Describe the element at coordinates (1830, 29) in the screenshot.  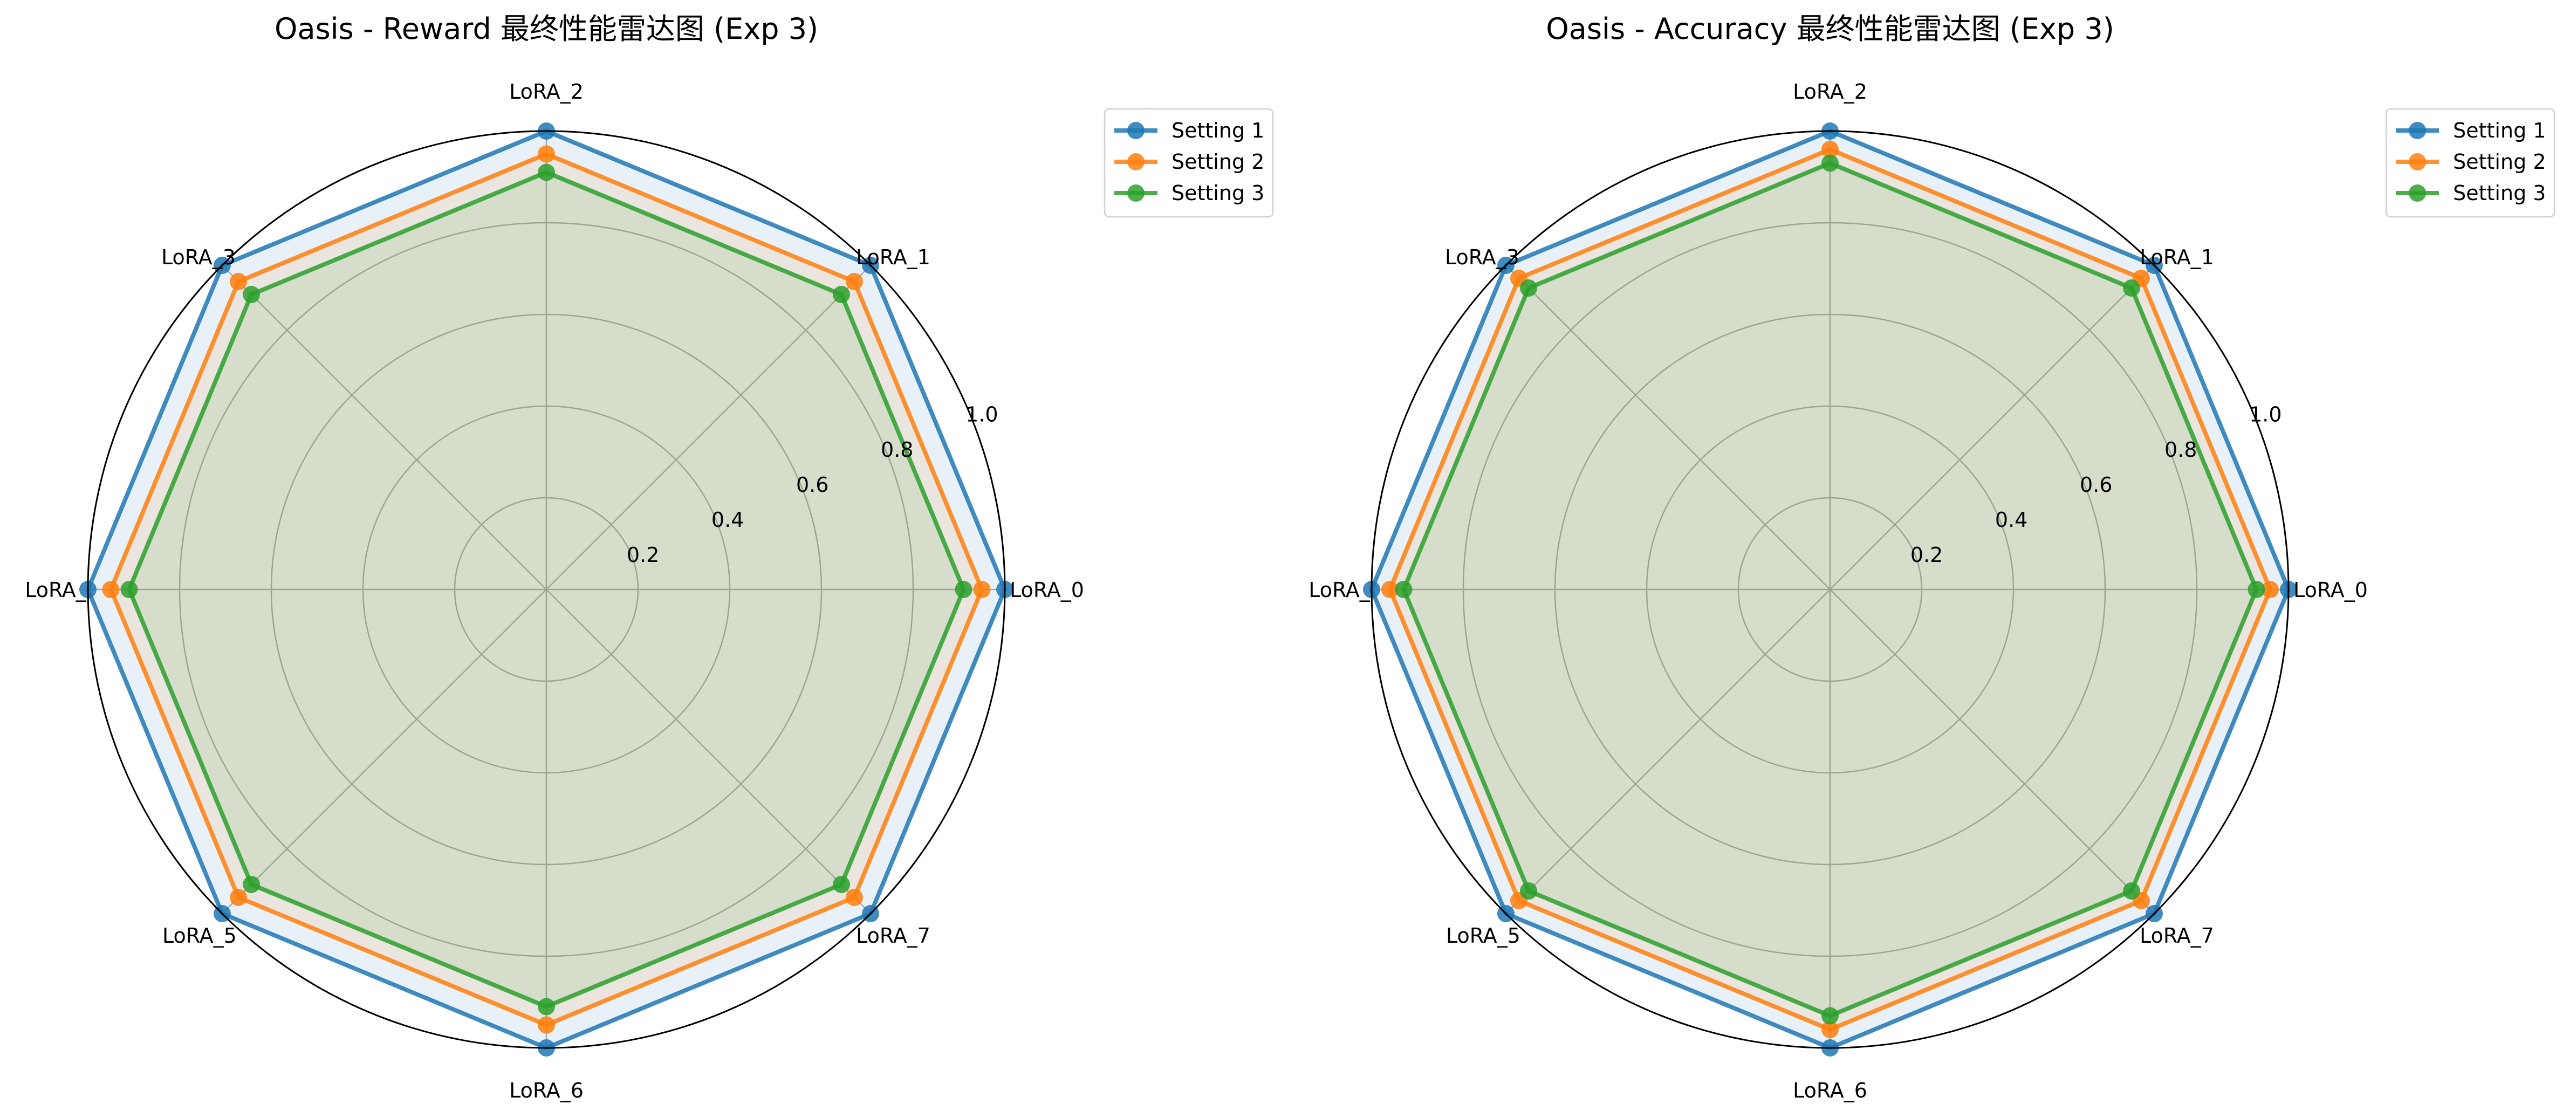
I see `chart-title: Oasis - Accuracy 最终性能雷达图 (Exp 3)` at that location.